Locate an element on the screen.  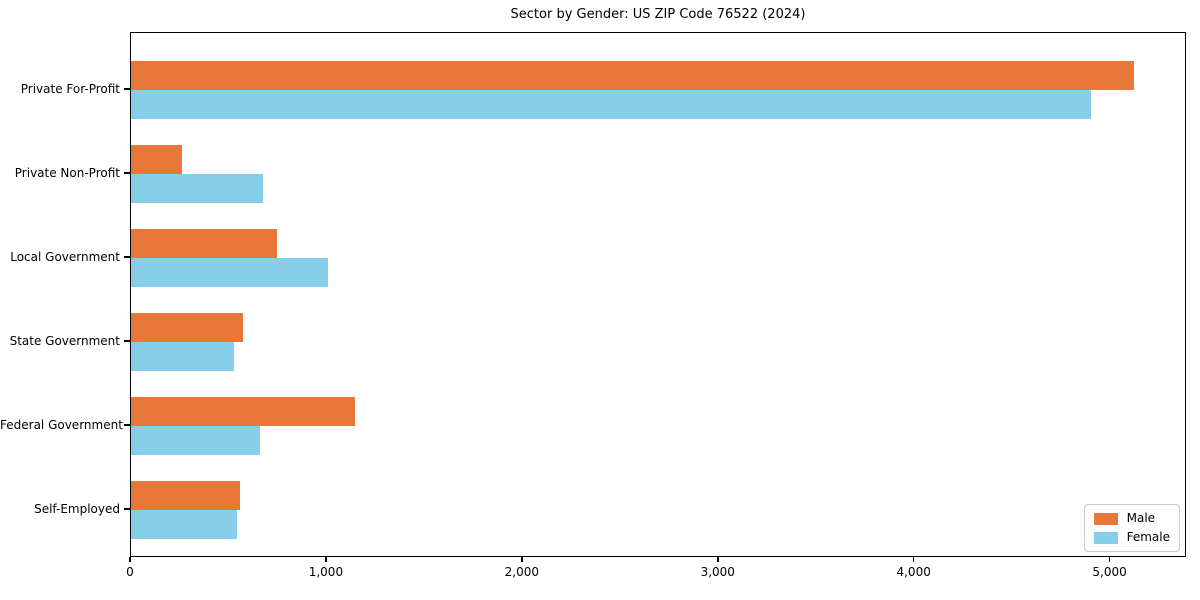
x-tick-label-0: 0 is located at coordinates (130, 572).